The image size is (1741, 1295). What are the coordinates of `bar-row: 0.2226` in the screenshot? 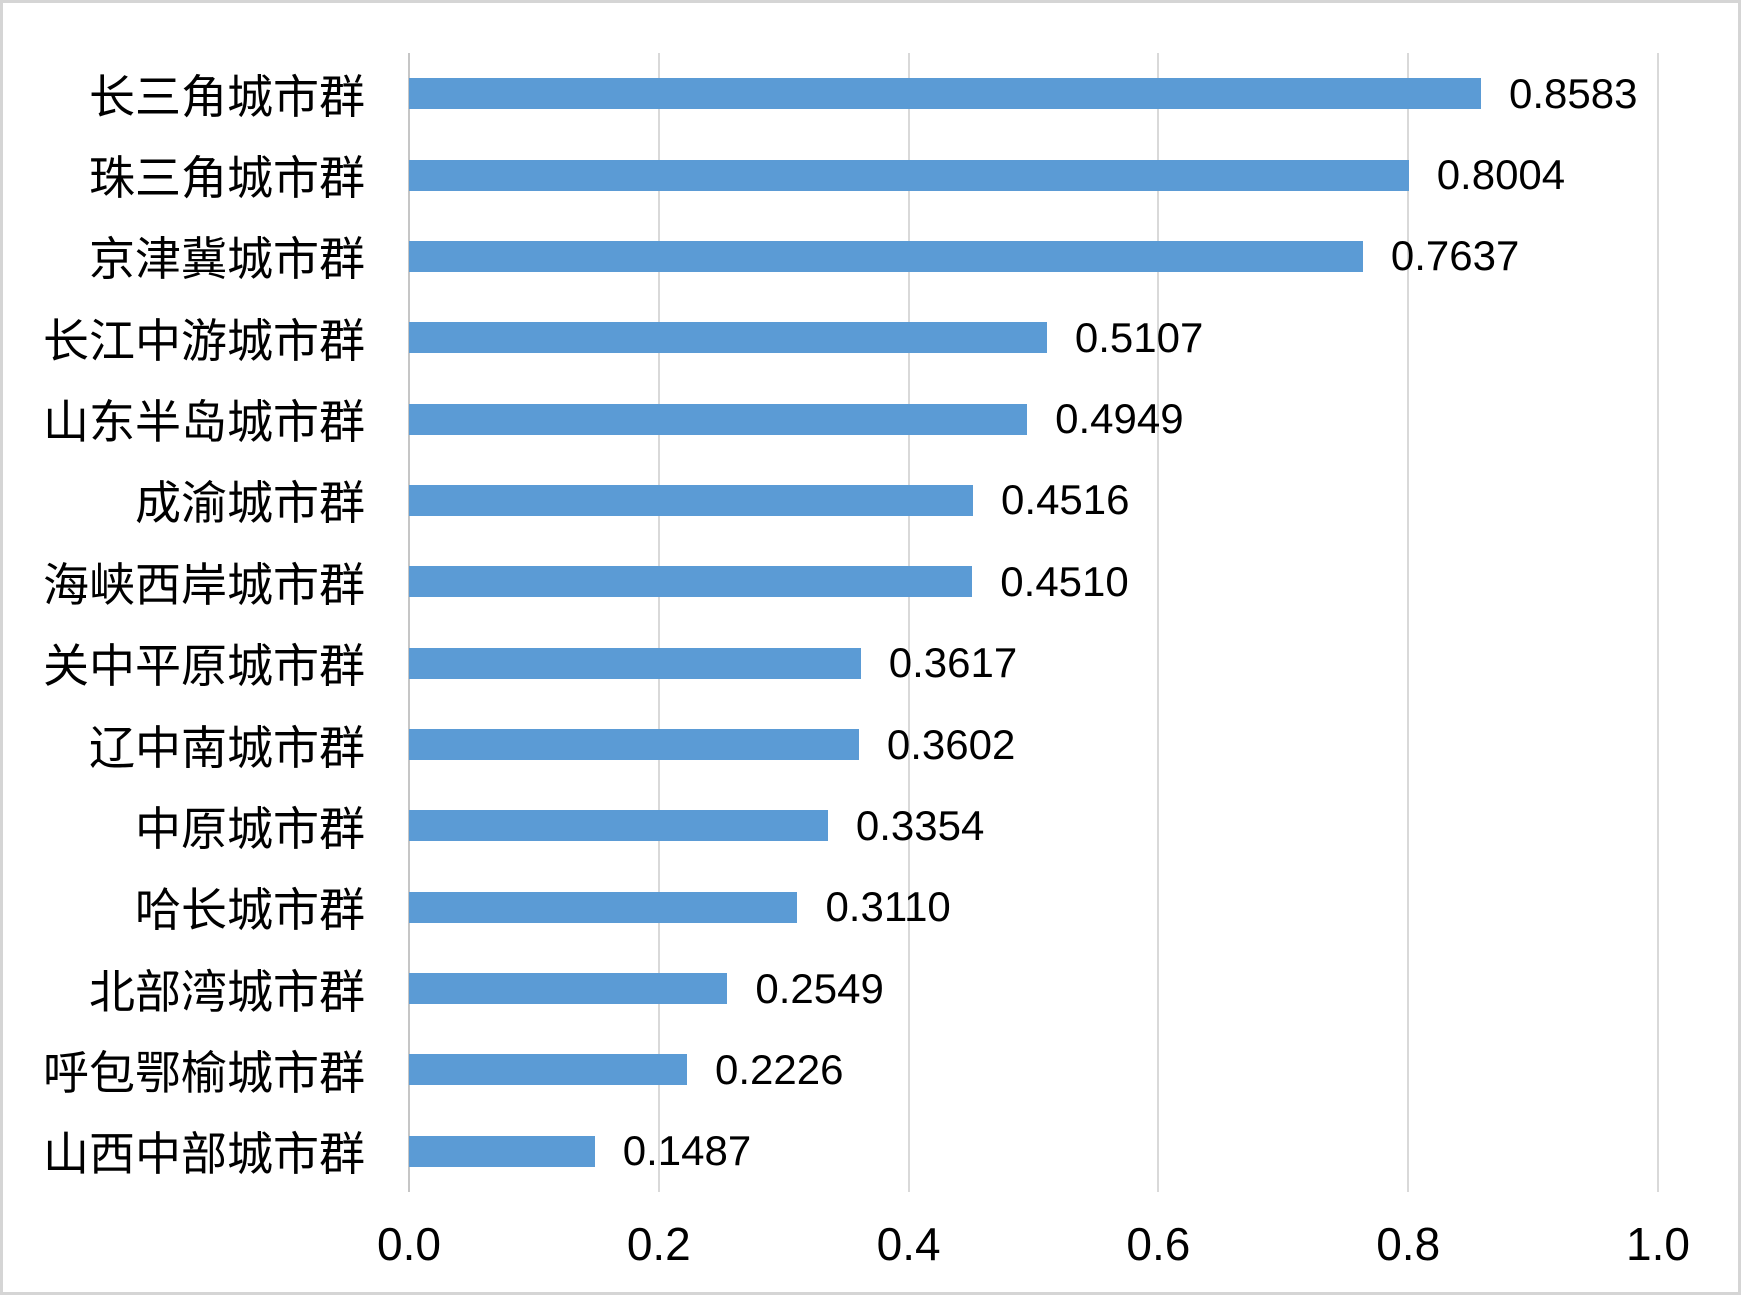 It's located at (1033, 1069).